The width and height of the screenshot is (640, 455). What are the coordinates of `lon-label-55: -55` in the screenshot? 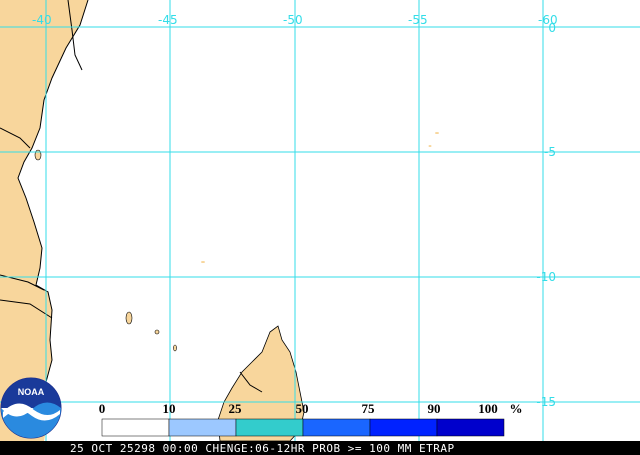 It's located at (418, 20).